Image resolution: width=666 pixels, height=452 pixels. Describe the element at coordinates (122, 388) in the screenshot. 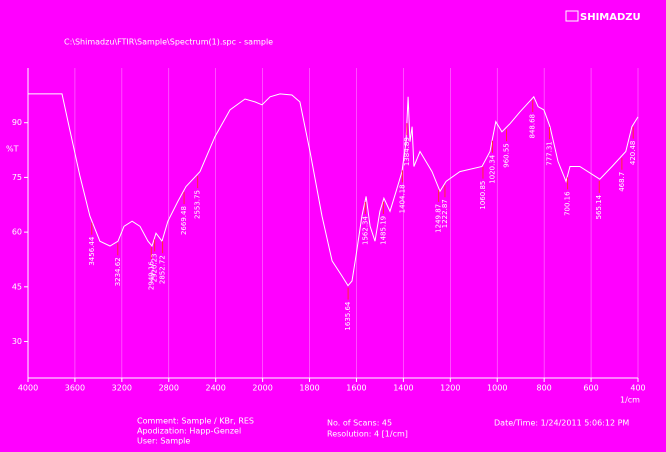

I see `x-tick-label: 3200` at that location.